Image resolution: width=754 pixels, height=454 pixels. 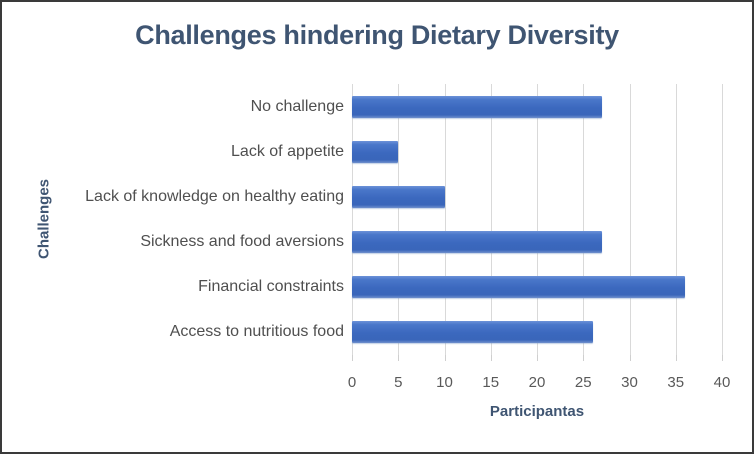 What do you see at coordinates (242, 242) in the screenshot?
I see `category-axis-label: Sickness and food aversions` at bounding box center [242, 242].